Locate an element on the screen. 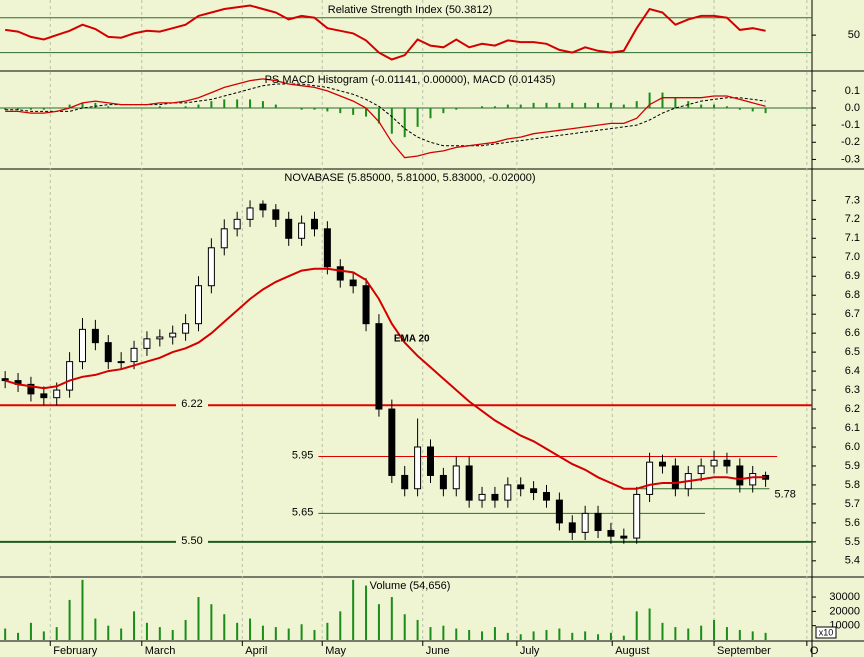 The width and height of the screenshot is (864, 657). y-tick-label: 6.8 is located at coordinates (852, 295).